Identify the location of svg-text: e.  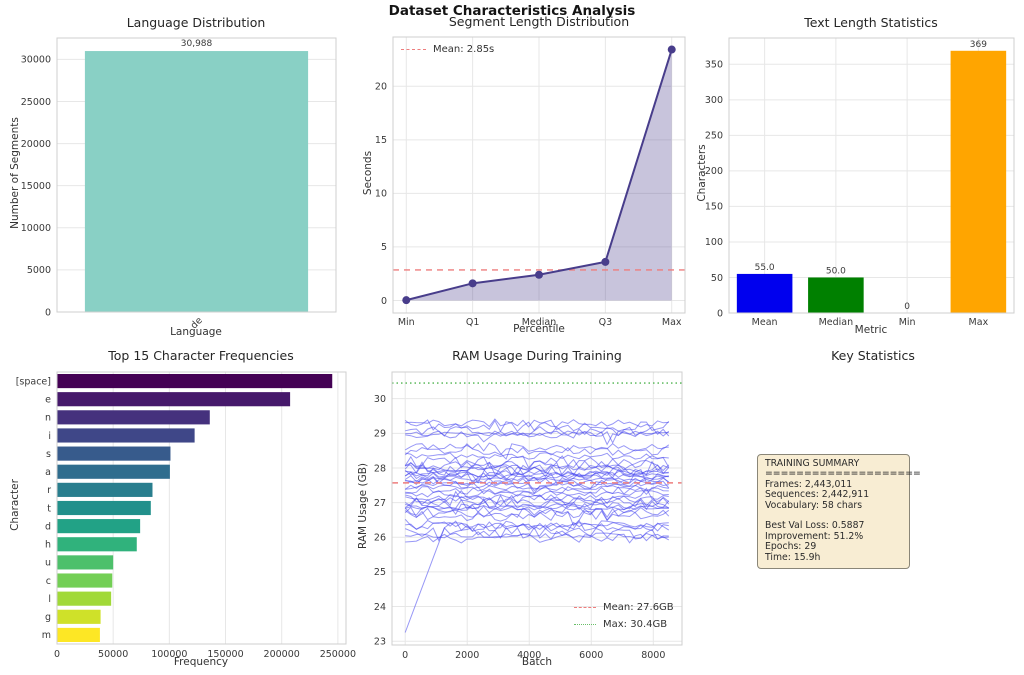
(48, 400).